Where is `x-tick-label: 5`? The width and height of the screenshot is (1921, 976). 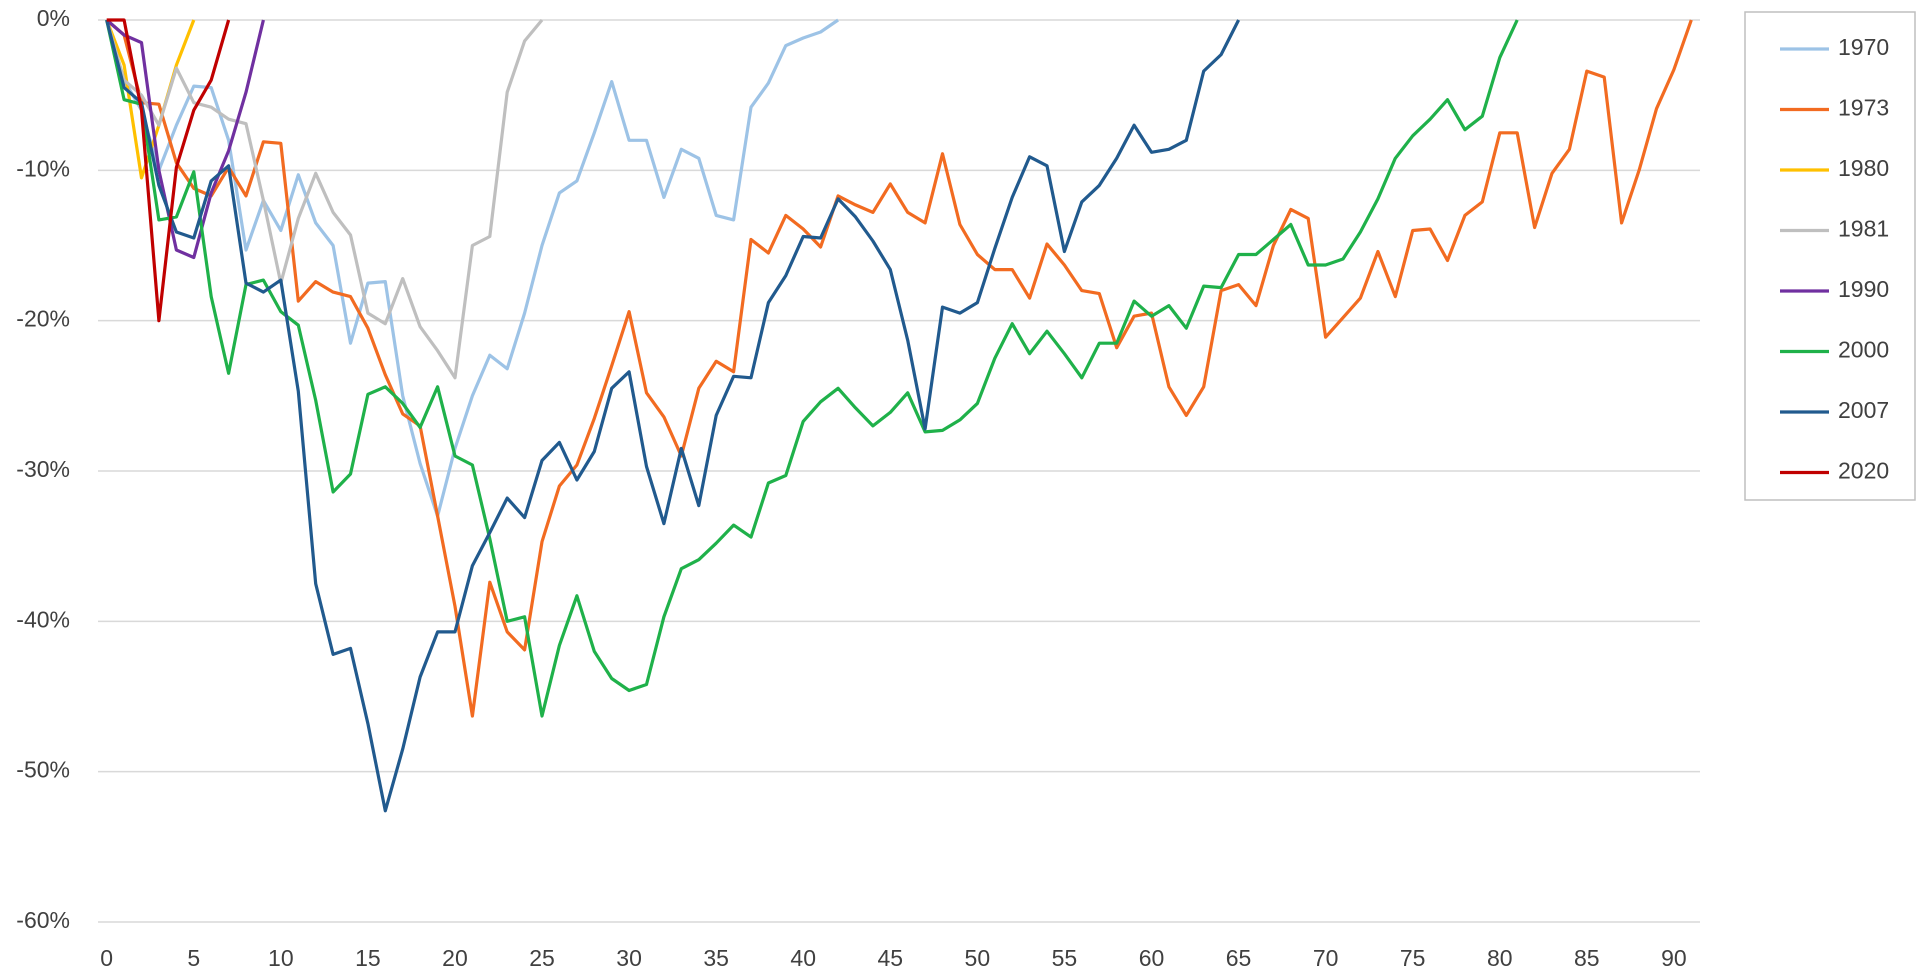 x-tick-label: 5 is located at coordinates (193, 958).